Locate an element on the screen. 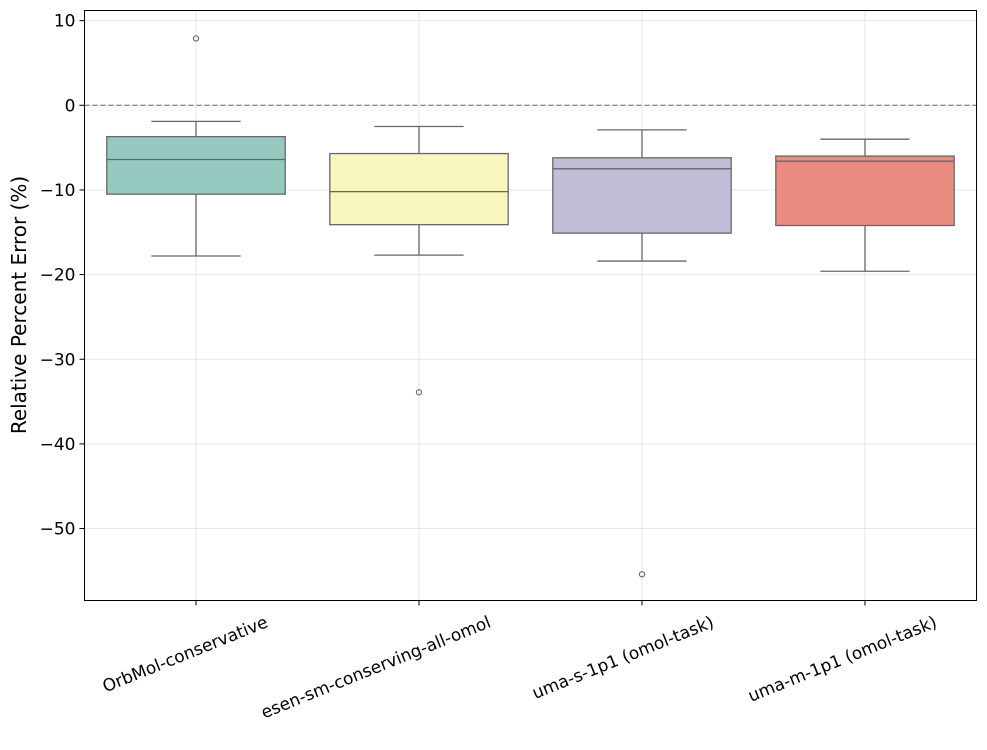  x-tick-label: OrbMol-conservative is located at coordinates (185, 655).